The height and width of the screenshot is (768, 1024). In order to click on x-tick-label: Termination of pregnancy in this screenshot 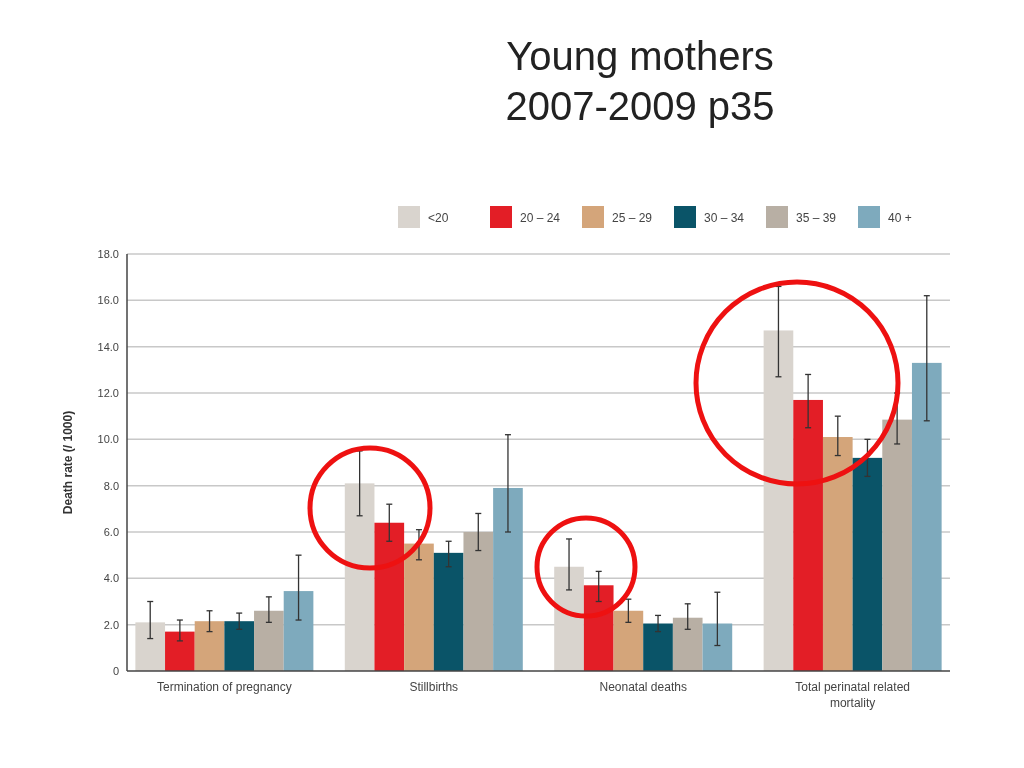, I will do `click(224, 687)`.